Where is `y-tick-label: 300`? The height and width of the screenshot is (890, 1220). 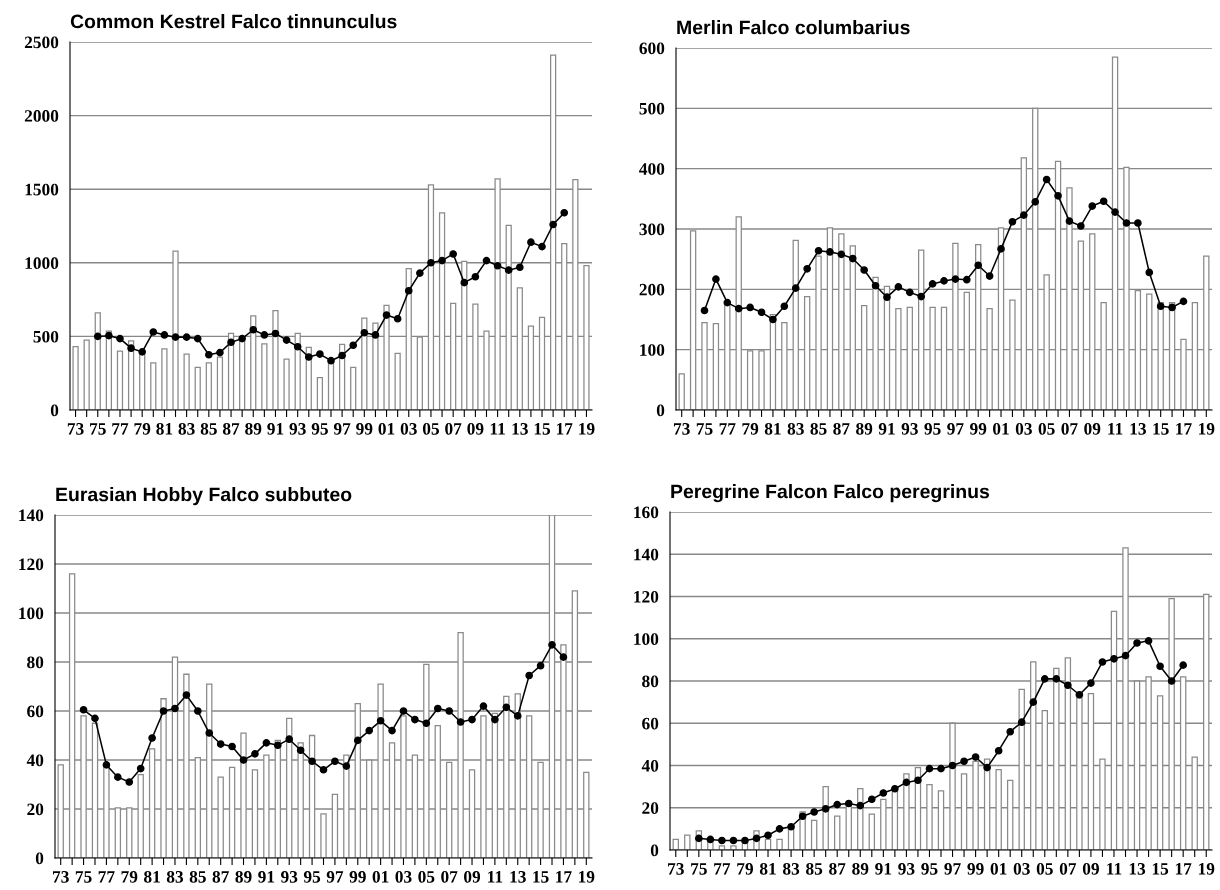 y-tick-label: 300 is located at coordinates (652, 229).